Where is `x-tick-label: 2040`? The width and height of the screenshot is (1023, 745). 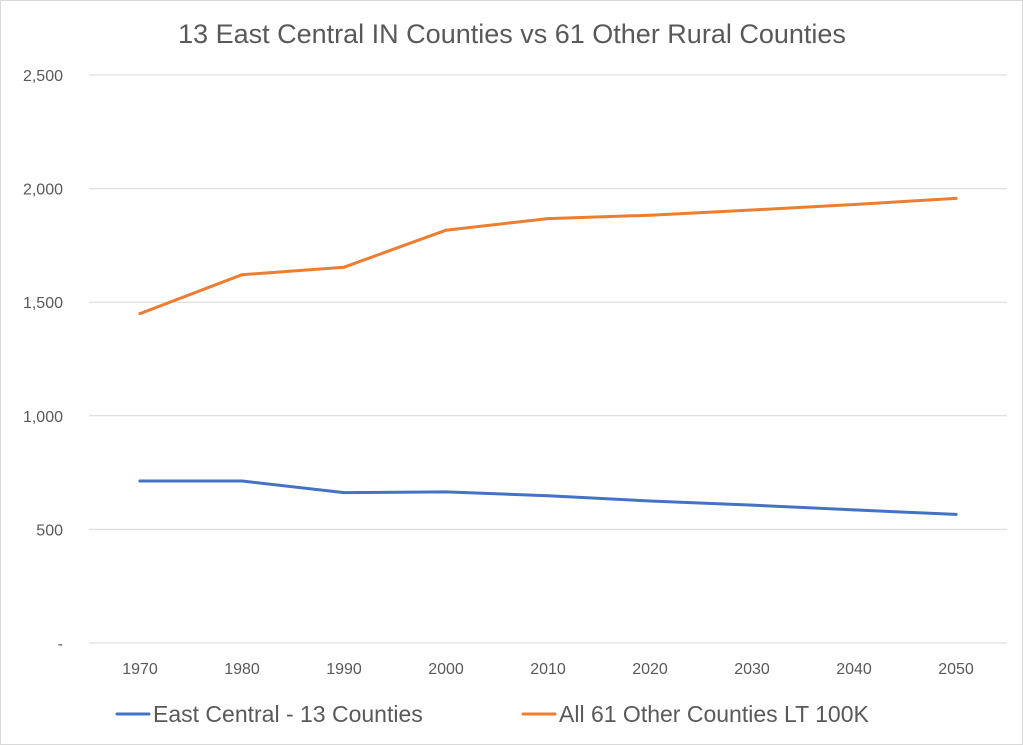 x-tick-label: 2040 is located at coordinates (854, 669).